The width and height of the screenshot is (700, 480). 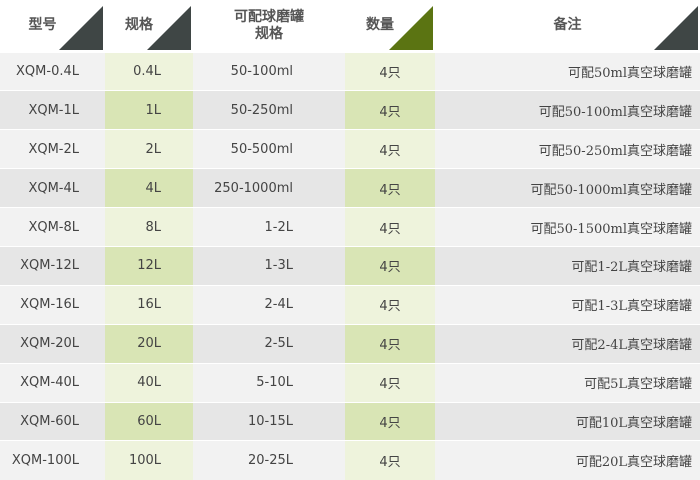 What do you see at coordinates (149, 304) in the screenshot?
I see `cell-spec: 16L` at bounding box center [149, 304].